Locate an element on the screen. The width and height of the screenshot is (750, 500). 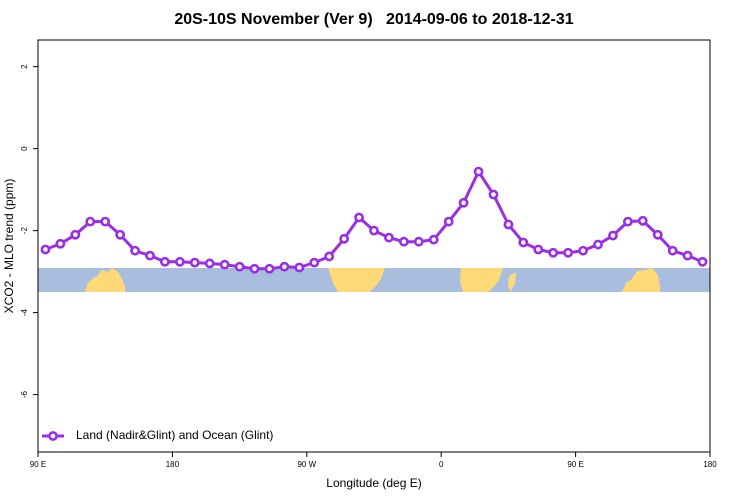
y-tick-label: 0 is located at coordinates (24, 148).